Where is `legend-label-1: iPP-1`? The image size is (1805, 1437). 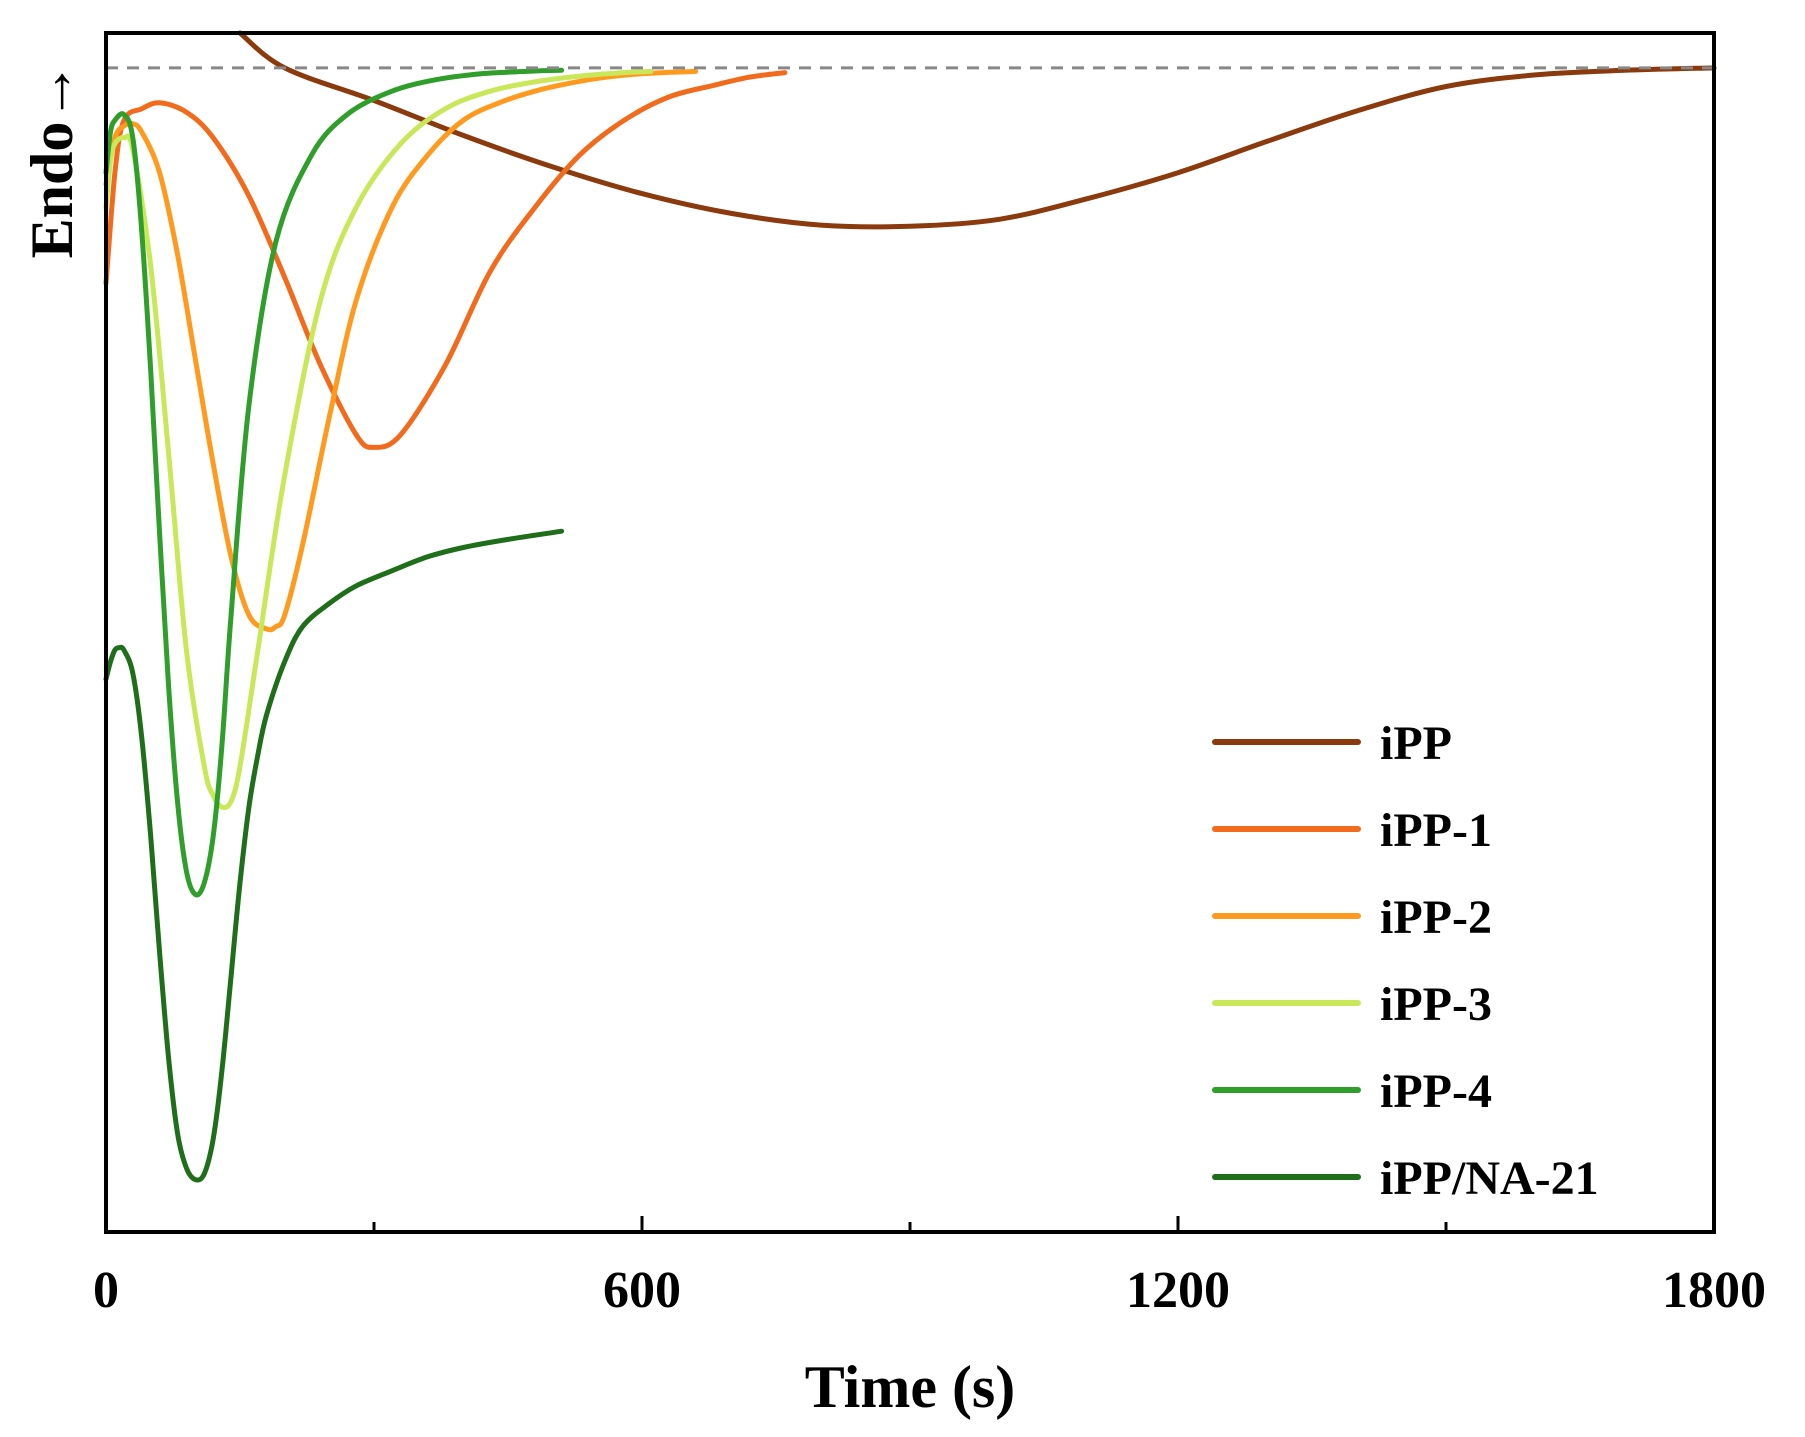
legend-label-1: iPP-1 is located at coordinates (1436, 830).